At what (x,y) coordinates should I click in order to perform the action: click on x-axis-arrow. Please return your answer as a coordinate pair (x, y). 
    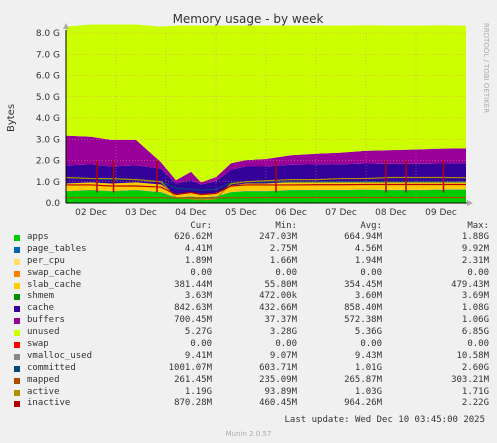
    Looking at the image, I should click on (470, 203).